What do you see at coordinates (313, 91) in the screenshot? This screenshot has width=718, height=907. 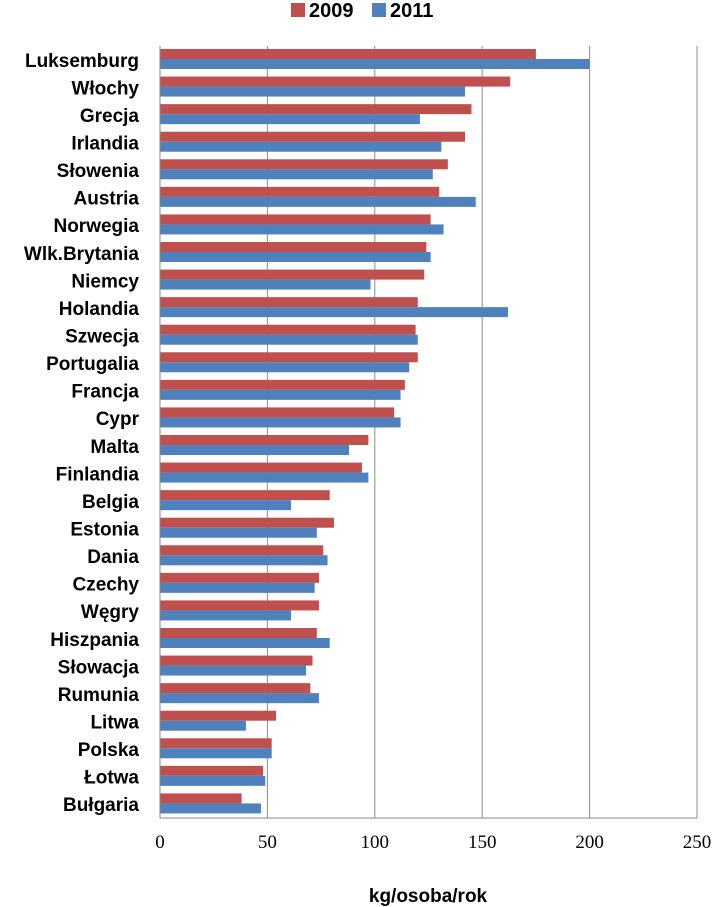 I see `bar-w-ochy-2011` at bounding box center [313, 91].